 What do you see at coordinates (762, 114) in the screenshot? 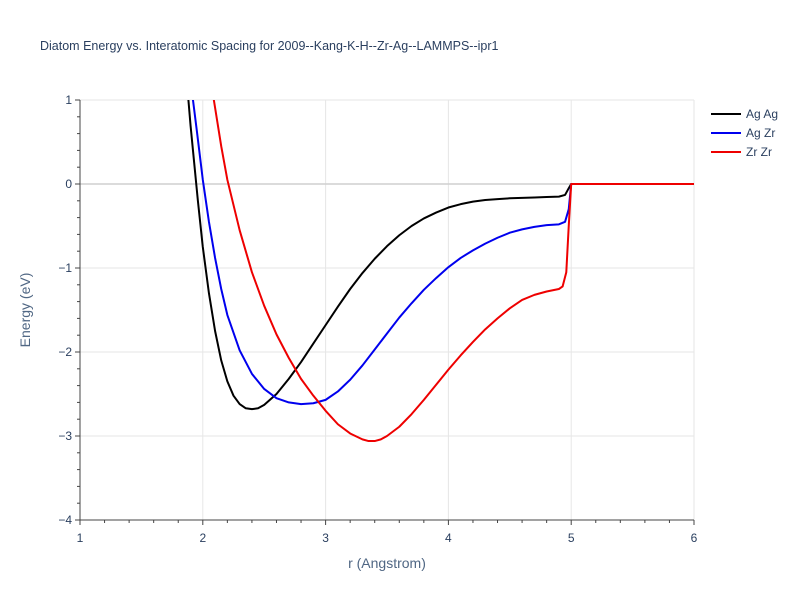
I see `legend-label: Ag Ag` at bounding box center [762, 114].